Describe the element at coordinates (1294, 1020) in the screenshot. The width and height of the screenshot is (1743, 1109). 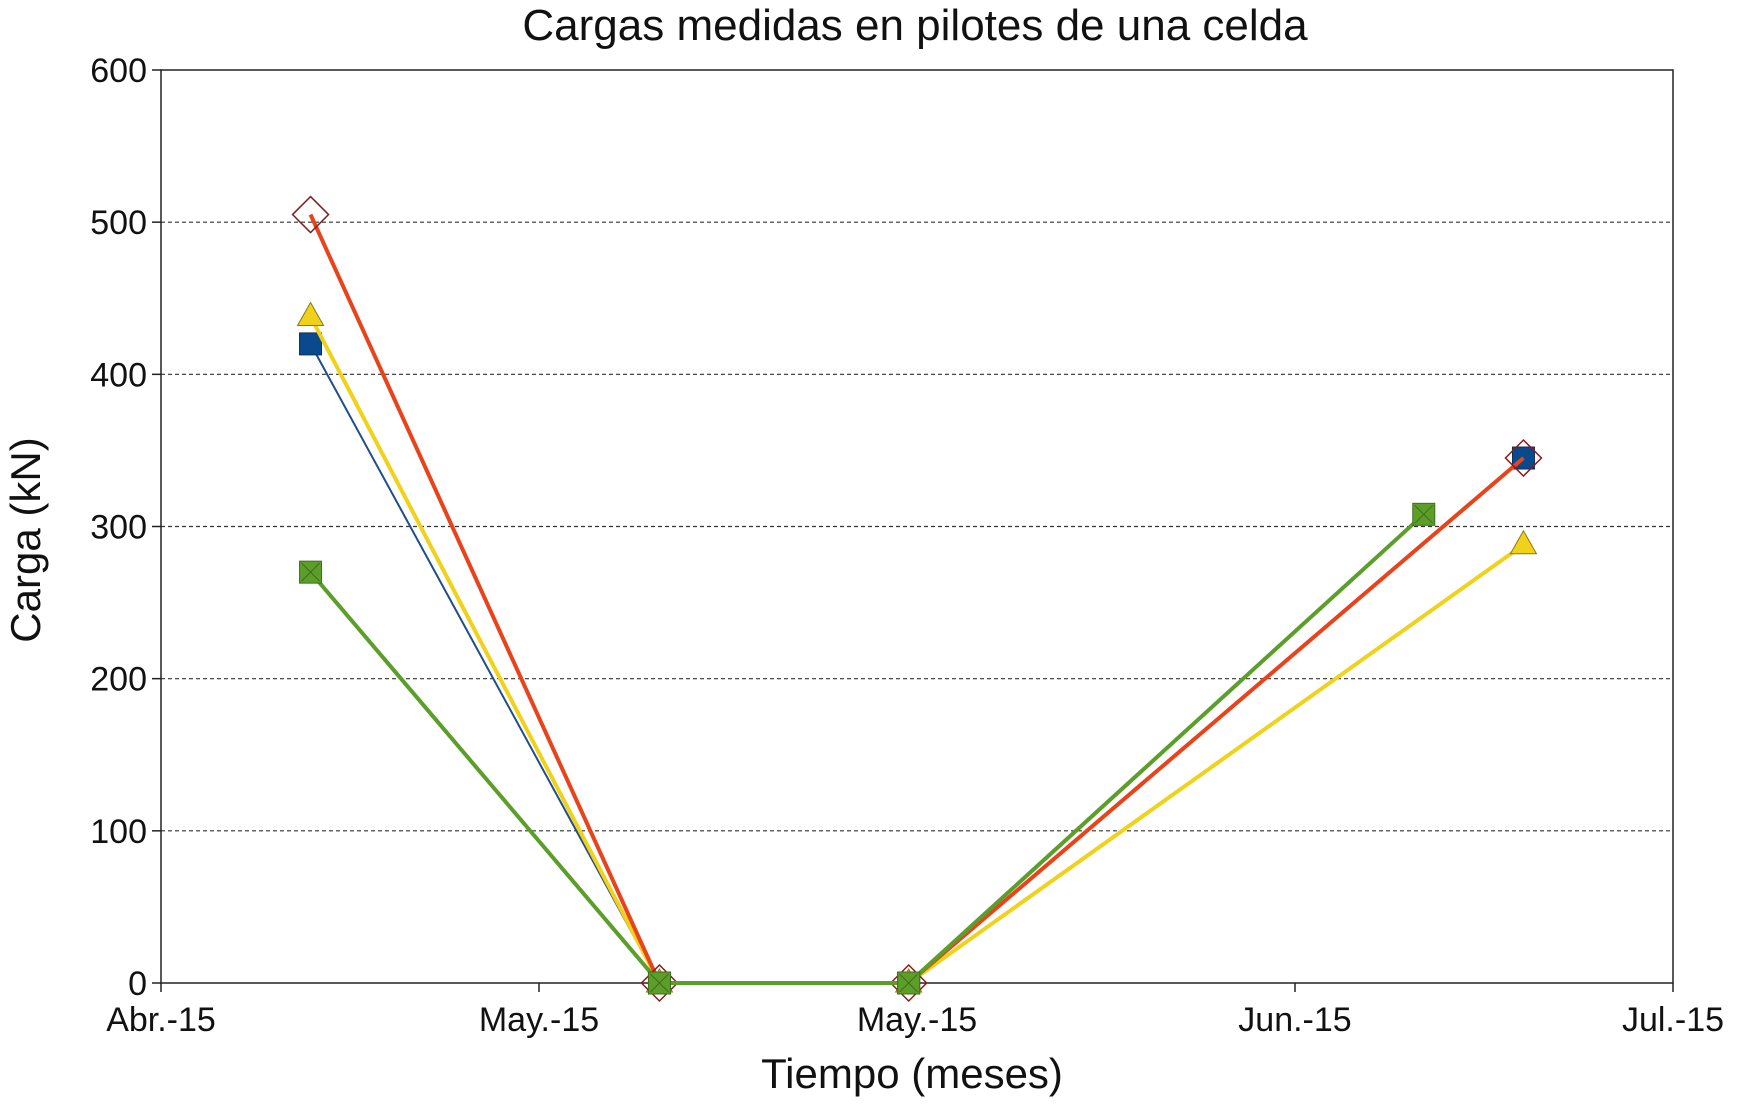
I see `x-tick-label: Jun.-15` at that location.